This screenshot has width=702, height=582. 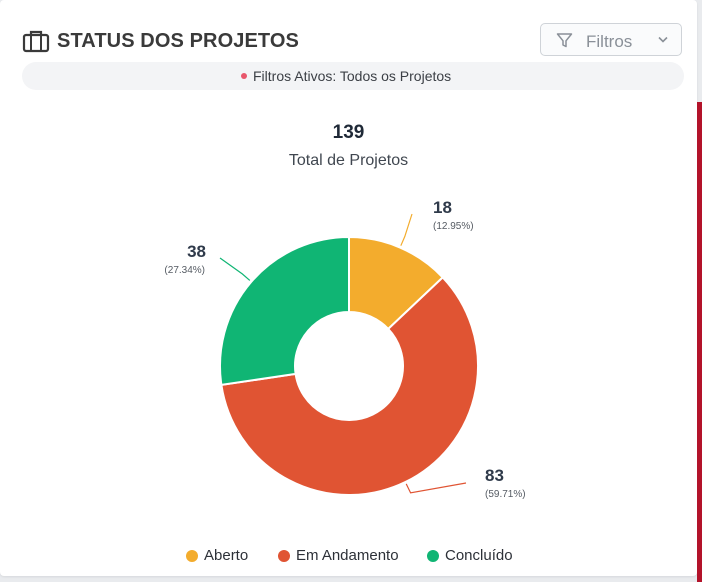 What do you see at coordinates (494, 475) in the screenshot?
I see `data-label-value-em-andamento: 83` at bounding box center [494, 475].